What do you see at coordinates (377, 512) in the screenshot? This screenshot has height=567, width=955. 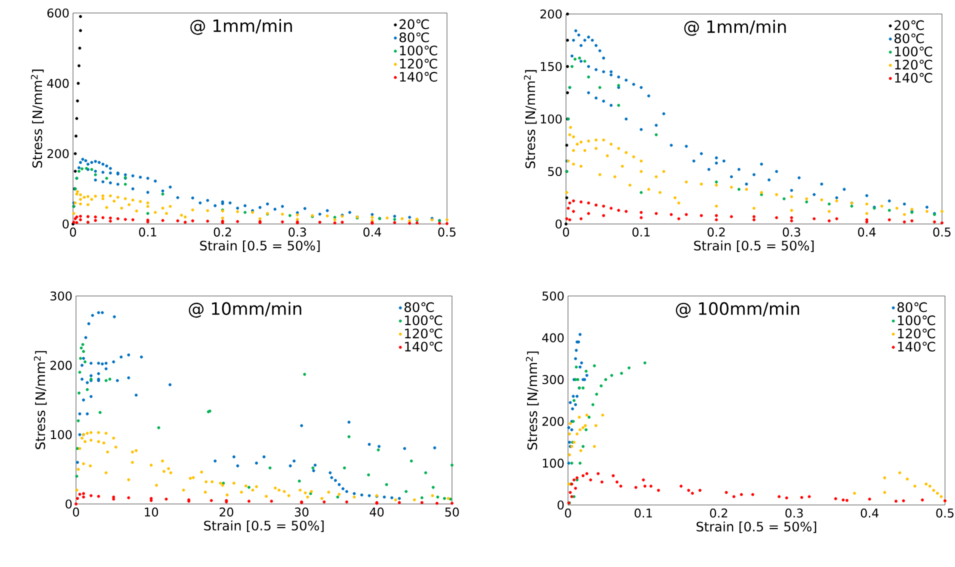 I see `x-tick-label: 40` at bounding box center [377, 512].